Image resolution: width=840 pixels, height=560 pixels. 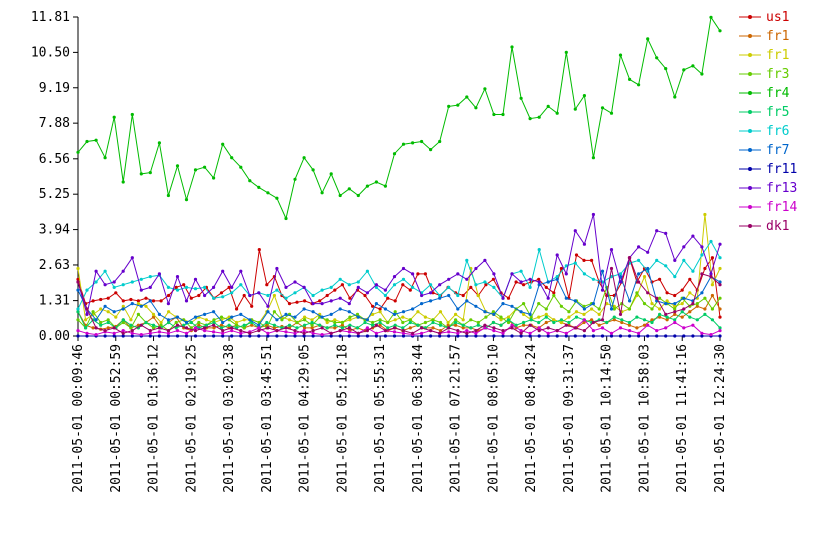 What do you see at coordinates (54, 123) in the screenshot?
I see `y-tick-label: 7.88` at bounding box center [54, 123].